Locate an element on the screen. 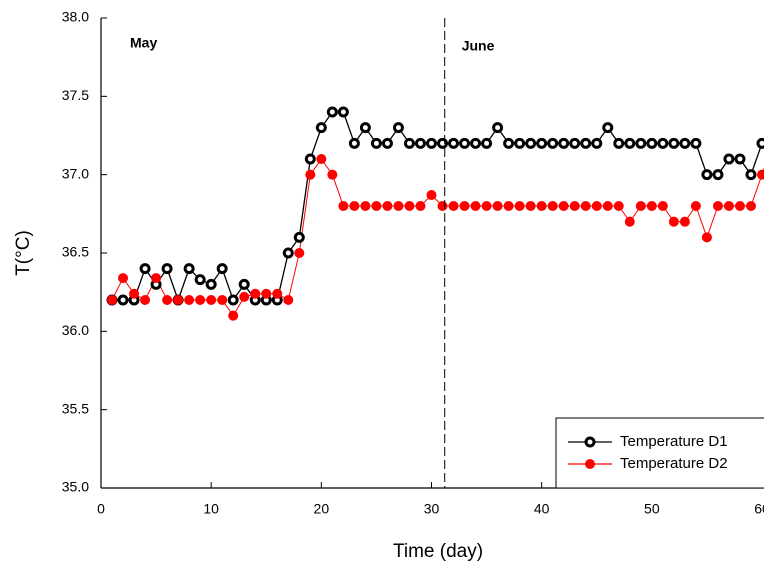 The image size is (764, 565). x-tick-label: 20 is located at coordinates (322, 509).